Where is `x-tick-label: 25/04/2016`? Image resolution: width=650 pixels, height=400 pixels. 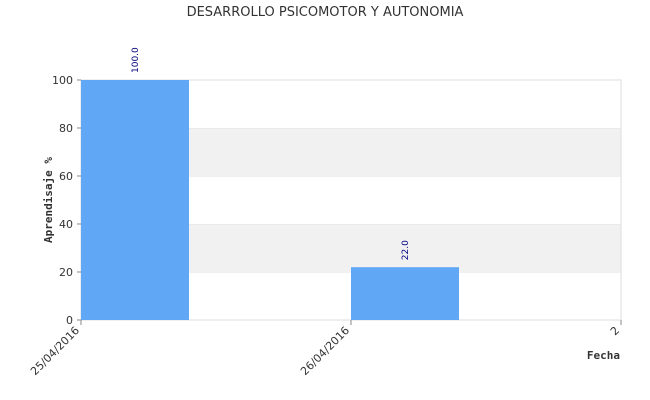
x-tick-label: 25/04/2016 is located at coordinates (55, 351).